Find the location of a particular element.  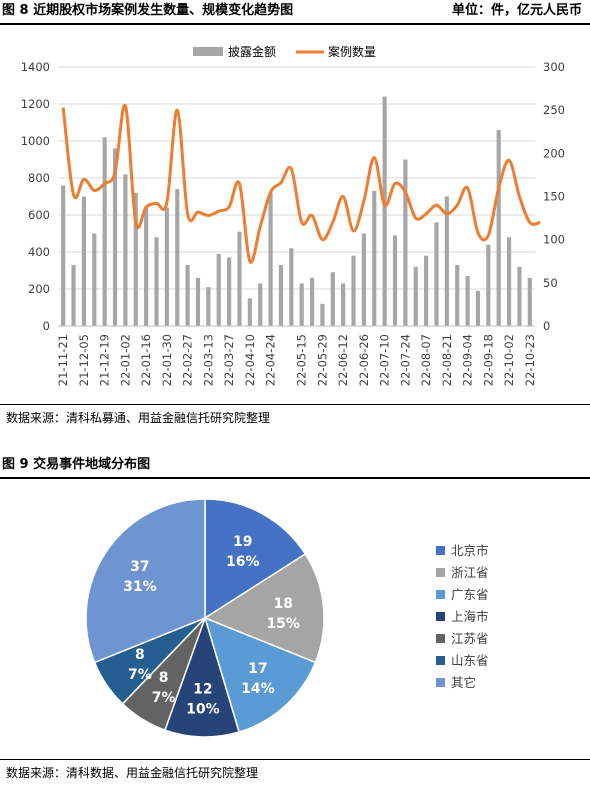

x-tick-label: 21-12-19 is located at coordinates (105, 360).